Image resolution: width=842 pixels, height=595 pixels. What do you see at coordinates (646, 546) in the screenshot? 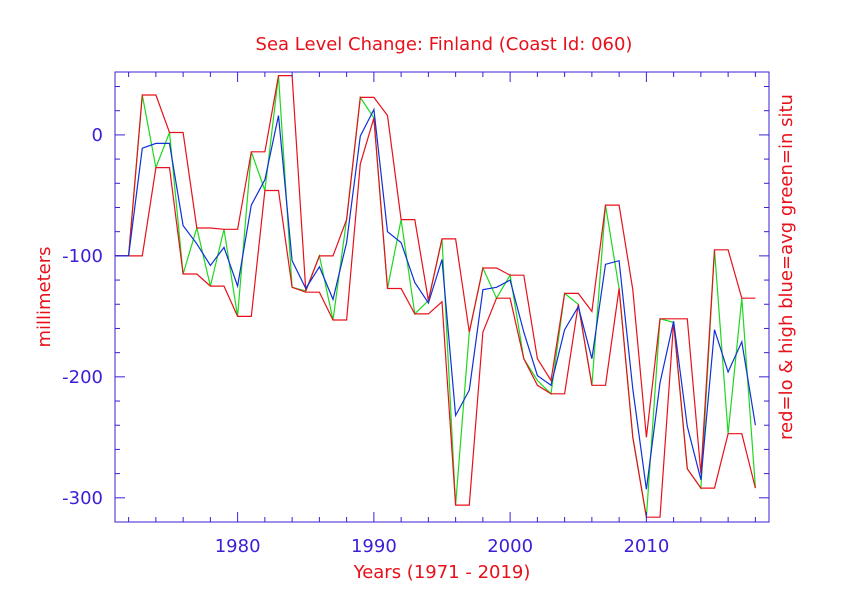
I see `x-tick-label: 2010` at bounding box center [646, 546].